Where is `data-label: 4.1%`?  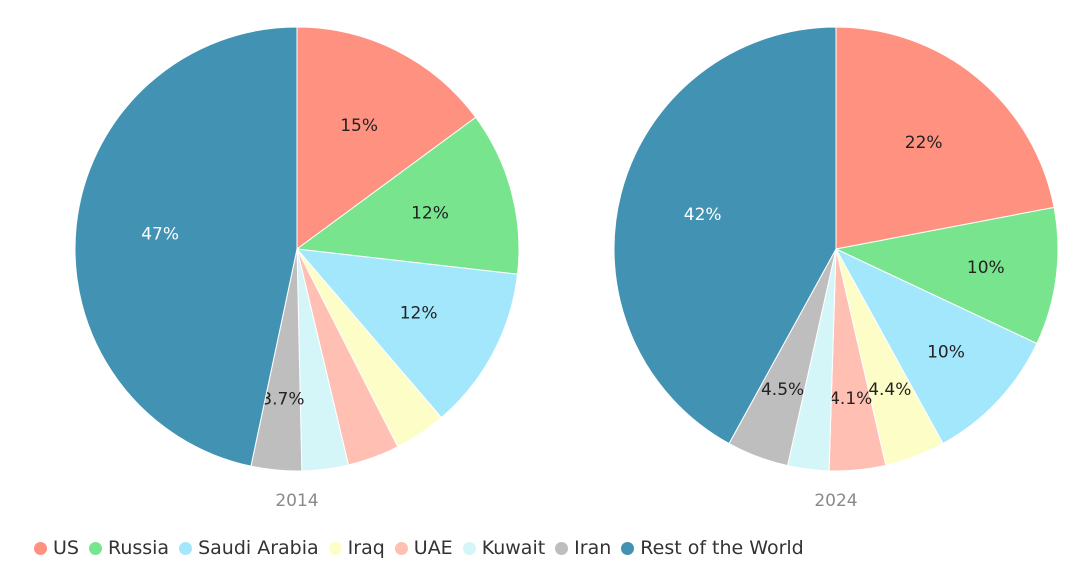
data-label: 4.1% is located at coordinates (850, 399).